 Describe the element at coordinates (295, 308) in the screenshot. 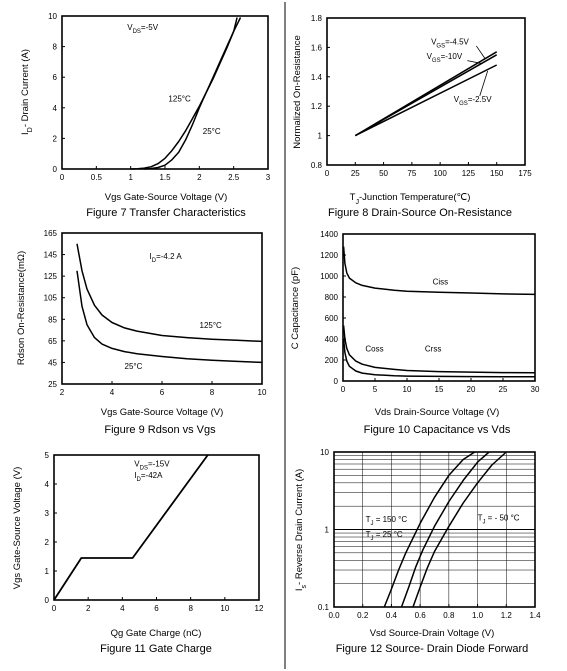

I see `y-axis-label: C Capacitance (pF)` at that location.